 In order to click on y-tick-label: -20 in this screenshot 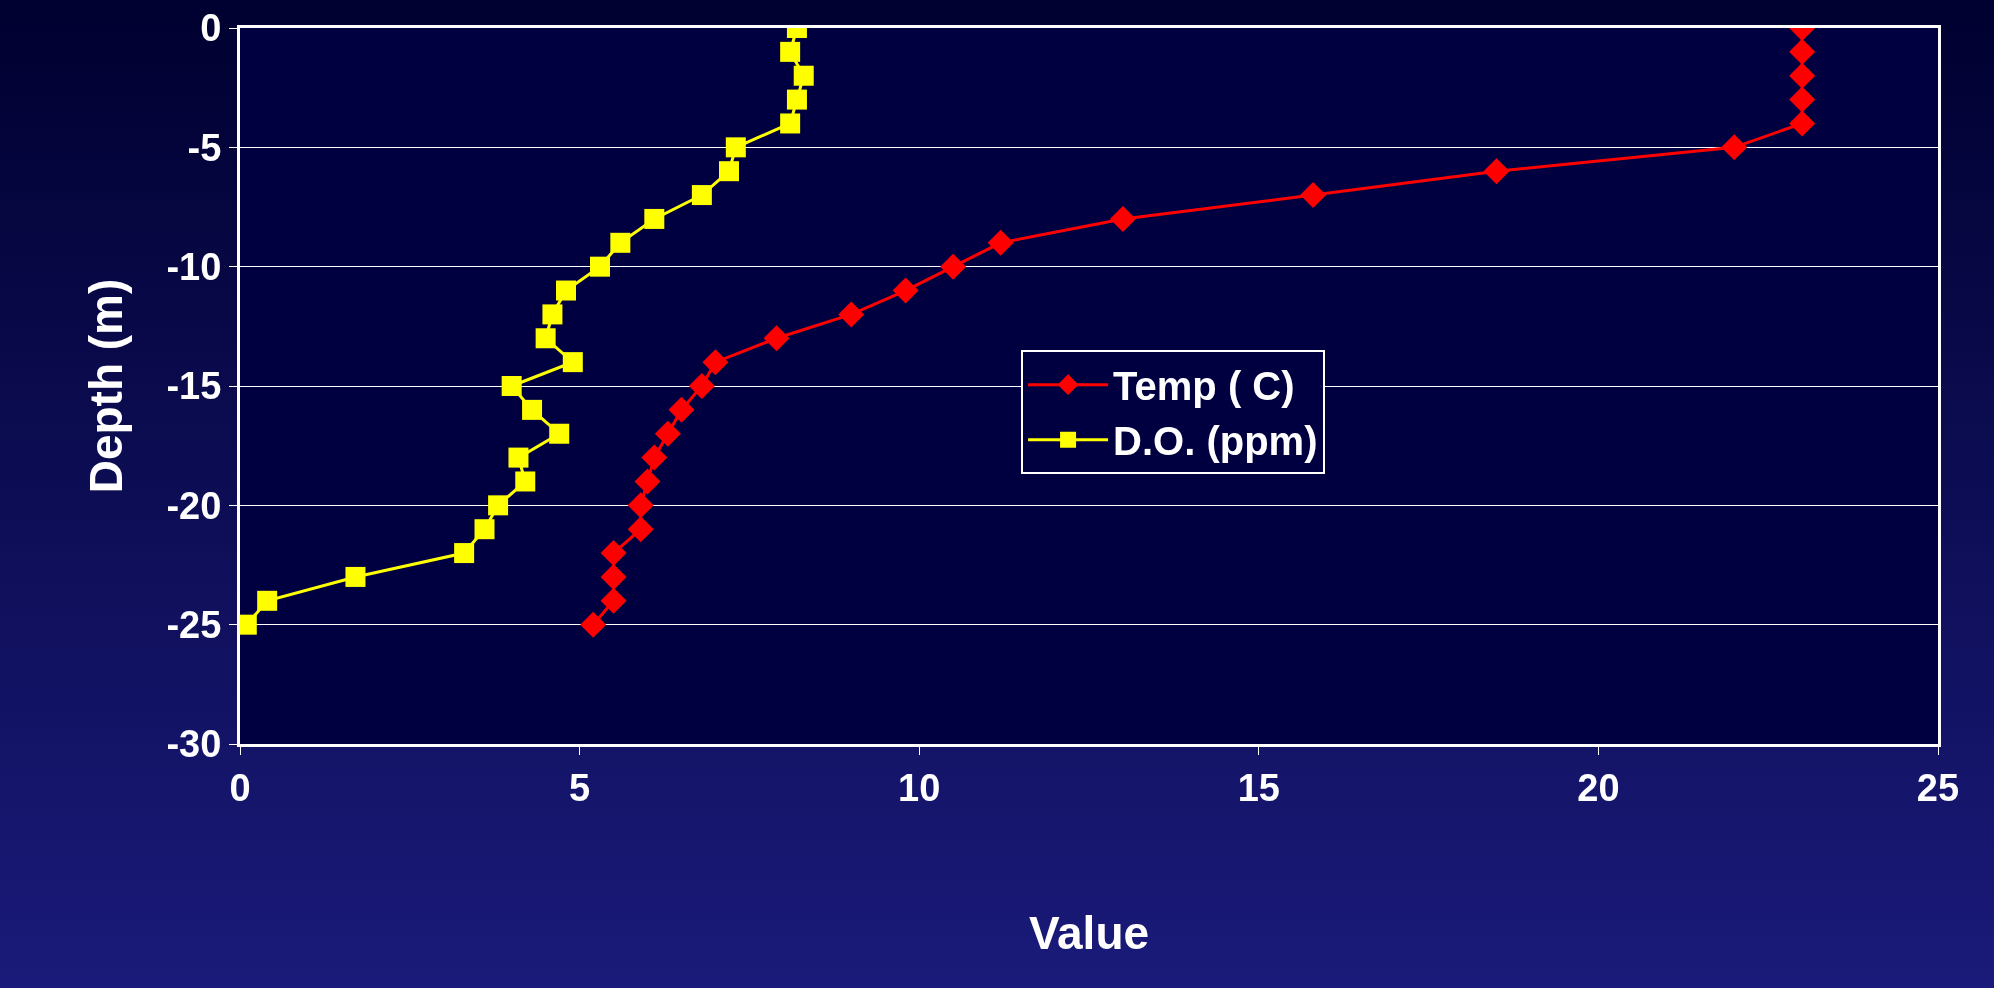, I will do `click(194, 505)`.